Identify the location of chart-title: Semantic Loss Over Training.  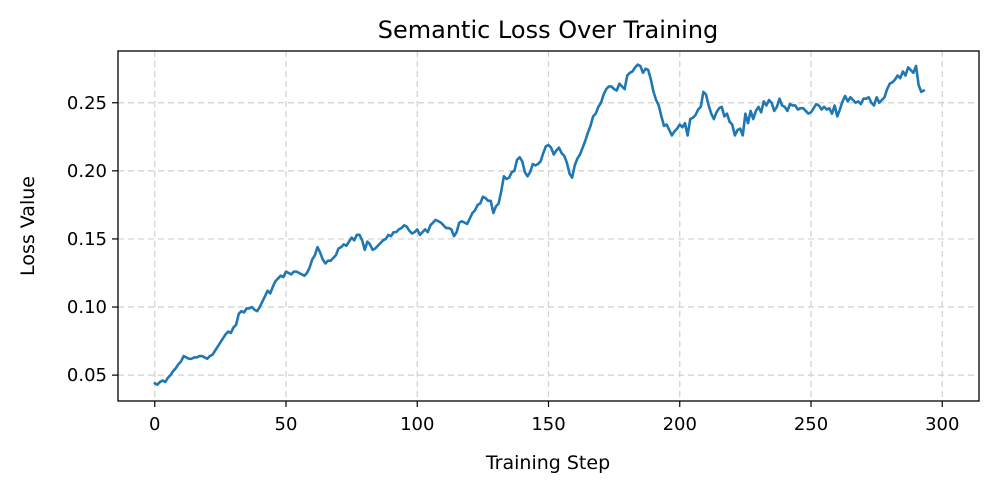
(548, 30).